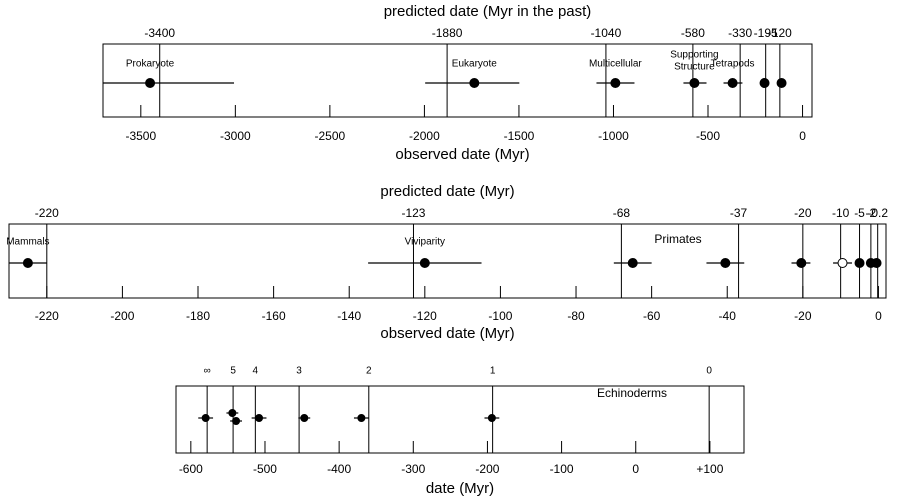  What do you see at coordinates (140, 136) in the screenshot?
I see `x-tick-label: -3500` at bounding box center [140, 136].